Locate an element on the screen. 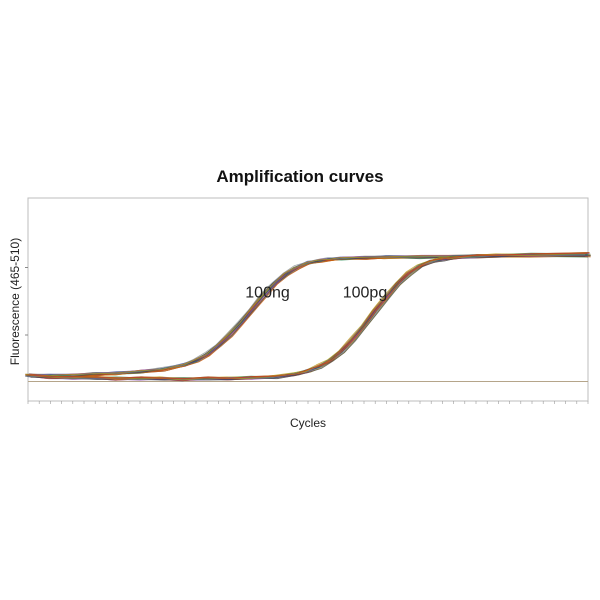 The height and width of the screenshot is (600, 600). annotation-100ng: 100ng is located at coordinates (267, 293).